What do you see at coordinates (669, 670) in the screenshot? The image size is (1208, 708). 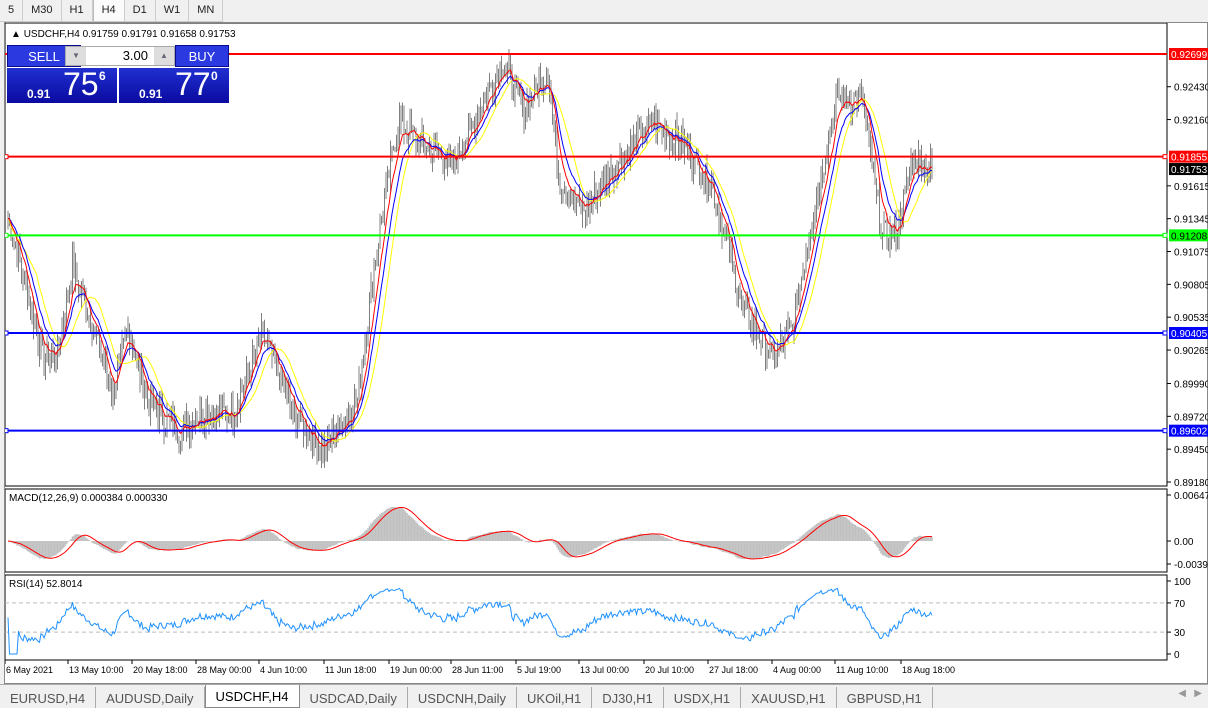 I see `time-tick-label: 20 Jul 10:00` at bounding box center [669, 670].